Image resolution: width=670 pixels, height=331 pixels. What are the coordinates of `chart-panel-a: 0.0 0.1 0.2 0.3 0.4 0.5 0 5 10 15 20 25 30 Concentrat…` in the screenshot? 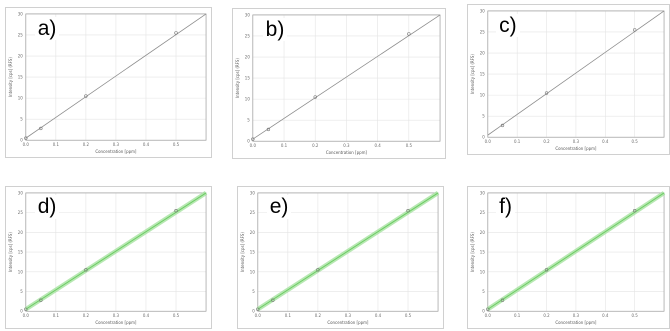 It's located at (108, 82).